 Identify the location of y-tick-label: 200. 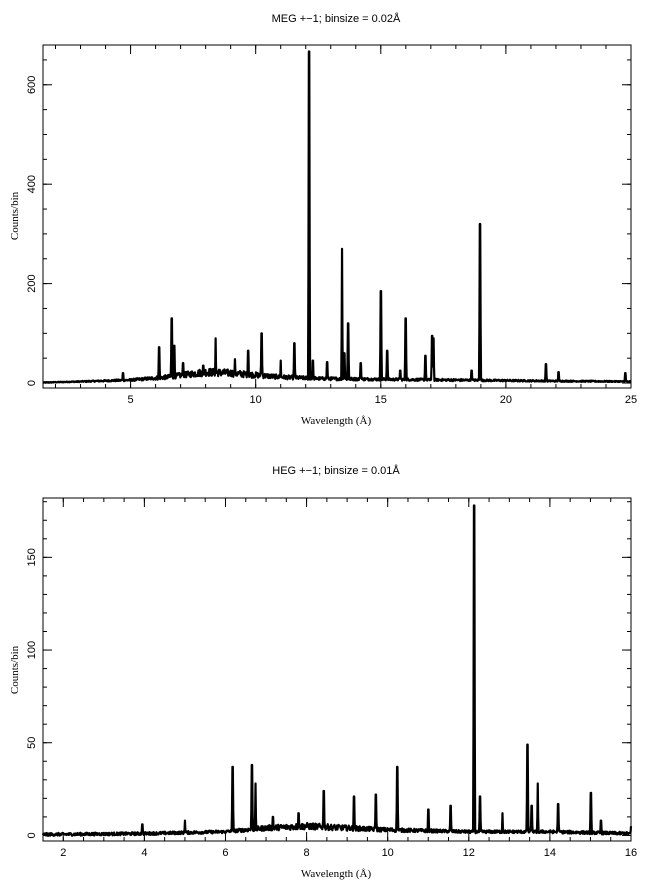
(32, 283).